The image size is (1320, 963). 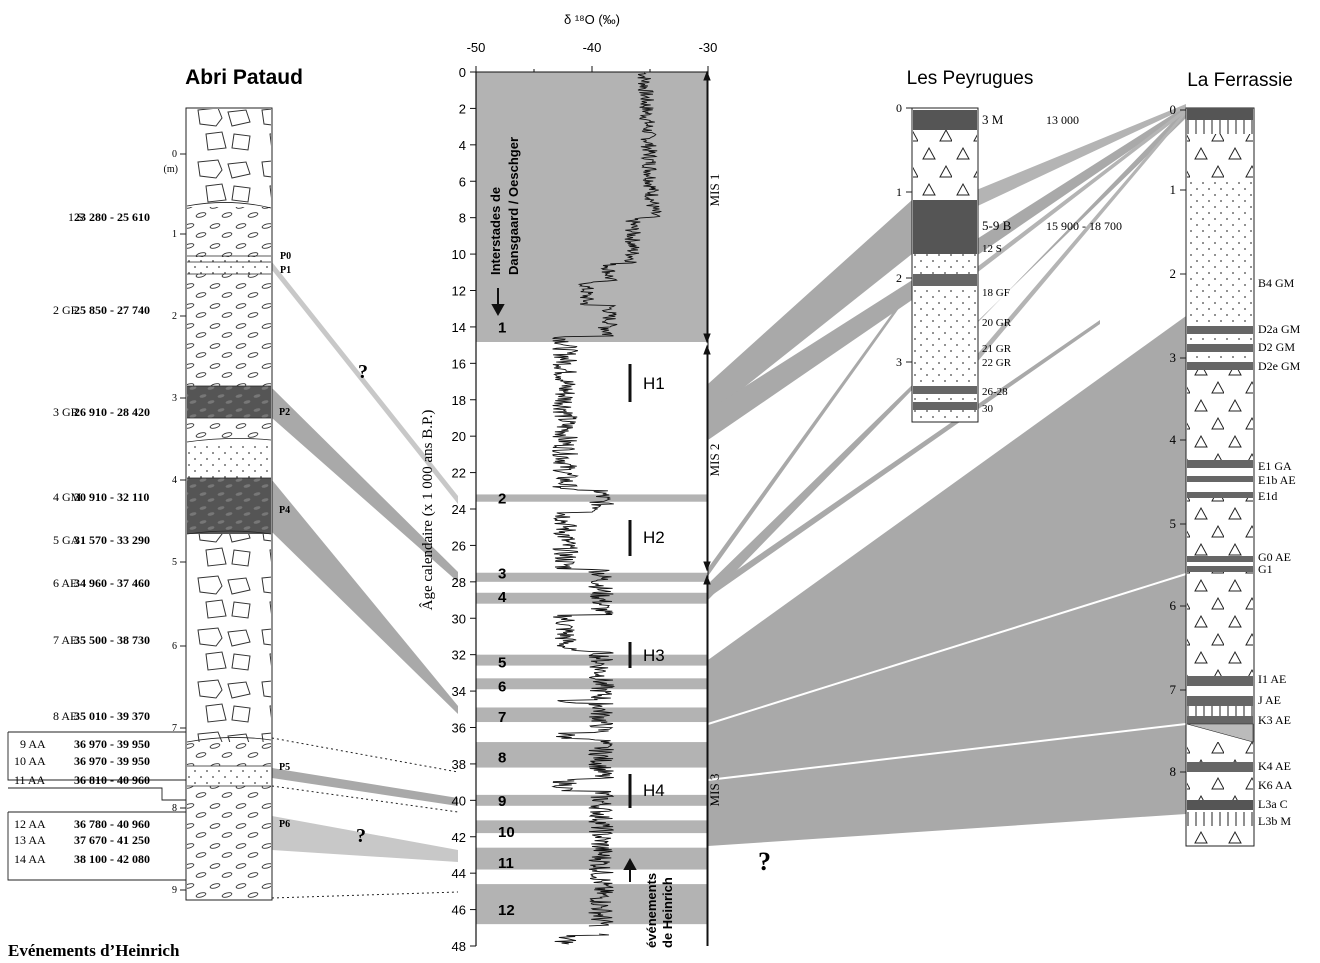 I want to click on link-line-ferr-white1, so click(x=947, y=649).